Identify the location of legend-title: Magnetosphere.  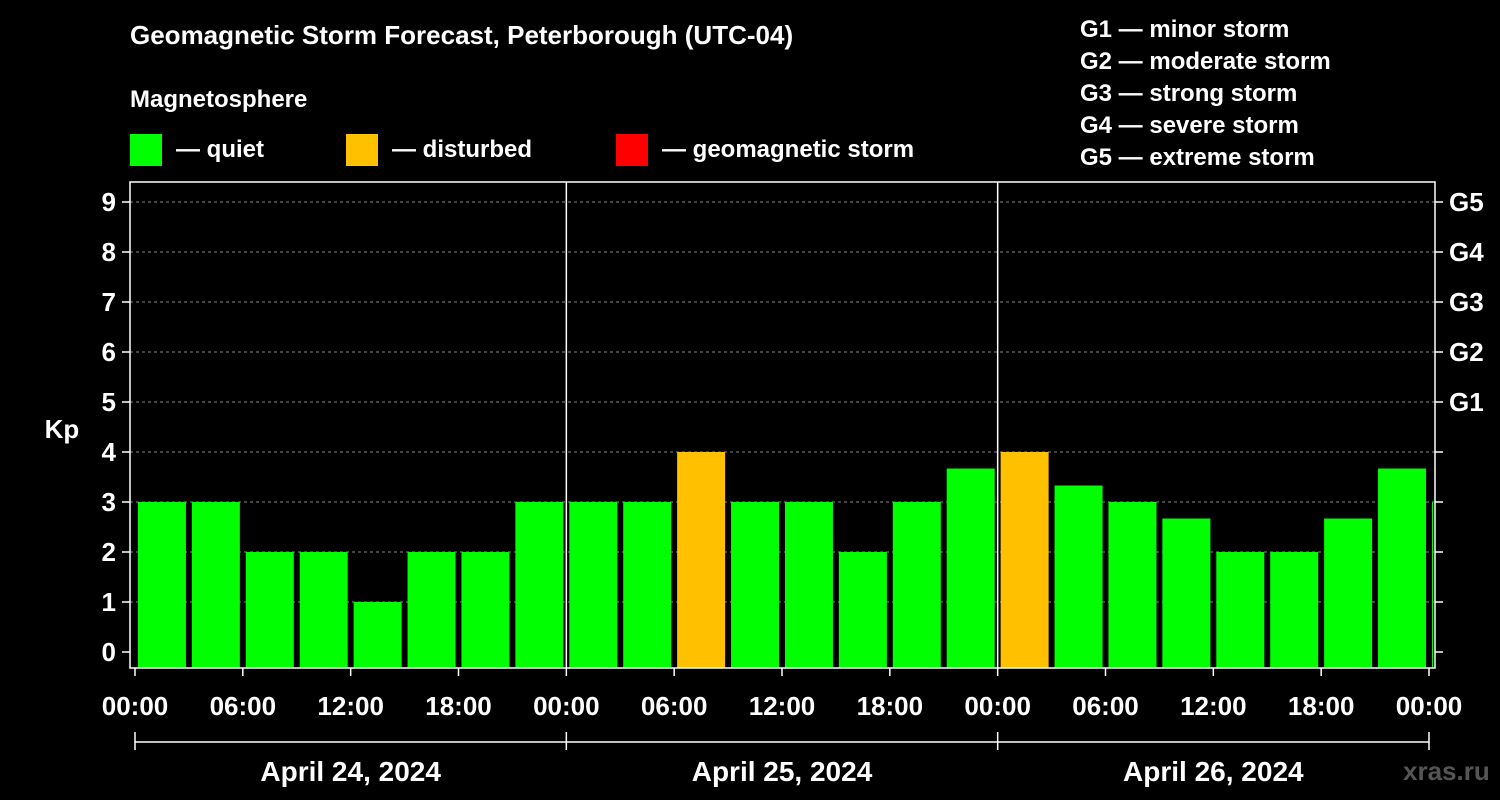
(219, 99).